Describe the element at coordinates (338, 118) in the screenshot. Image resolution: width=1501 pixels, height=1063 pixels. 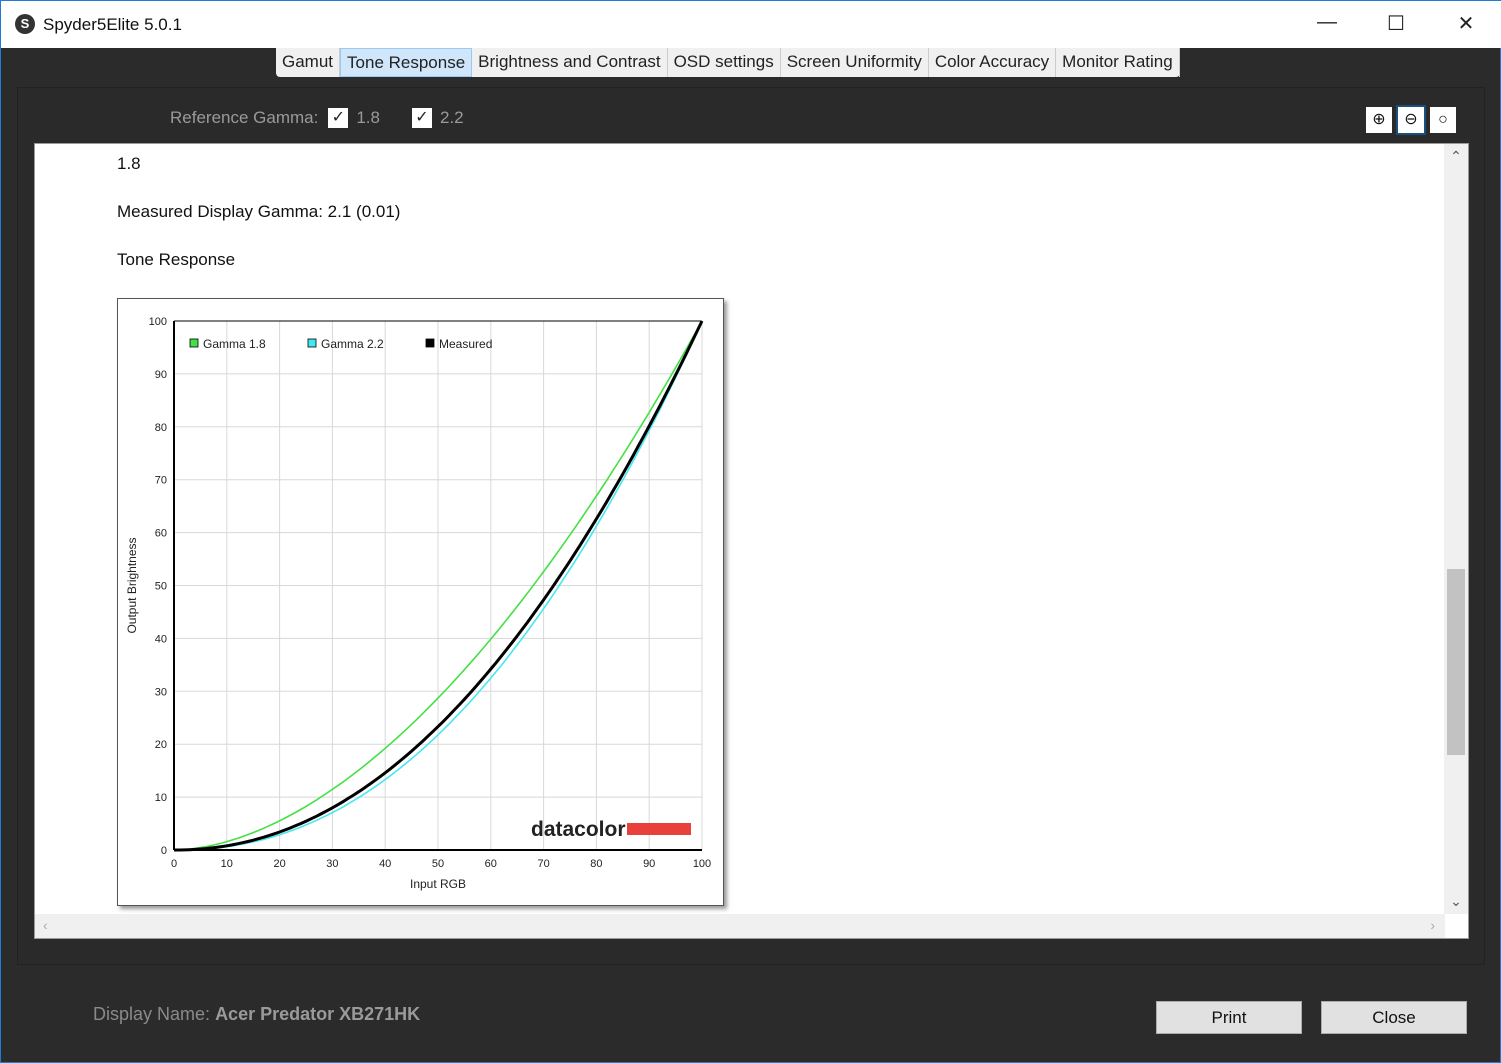
I see `gamma-1-8-checkbox: ✓` at that location.